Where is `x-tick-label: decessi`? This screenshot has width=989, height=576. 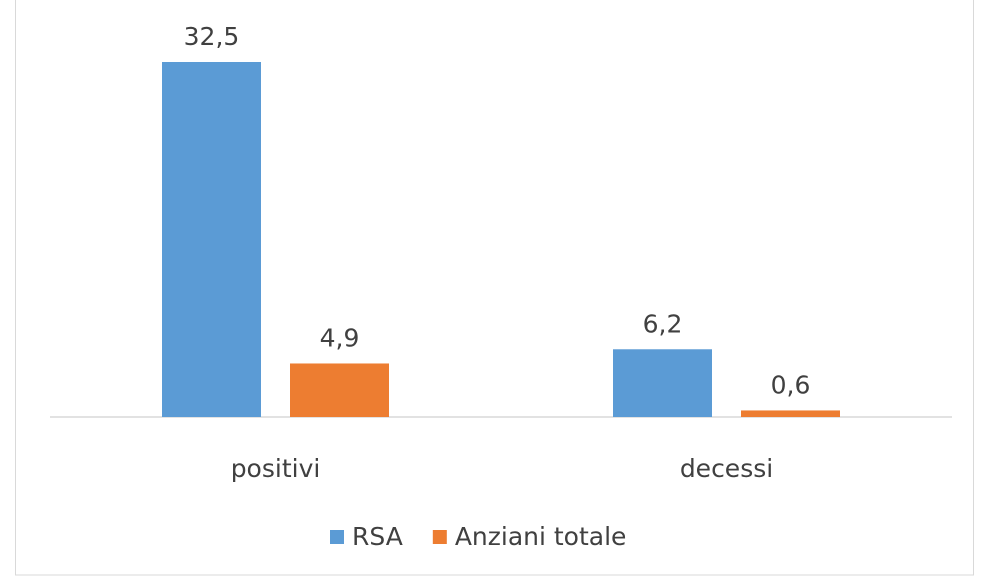
x-tick-label: decessi is located at coordinates (726, 468).